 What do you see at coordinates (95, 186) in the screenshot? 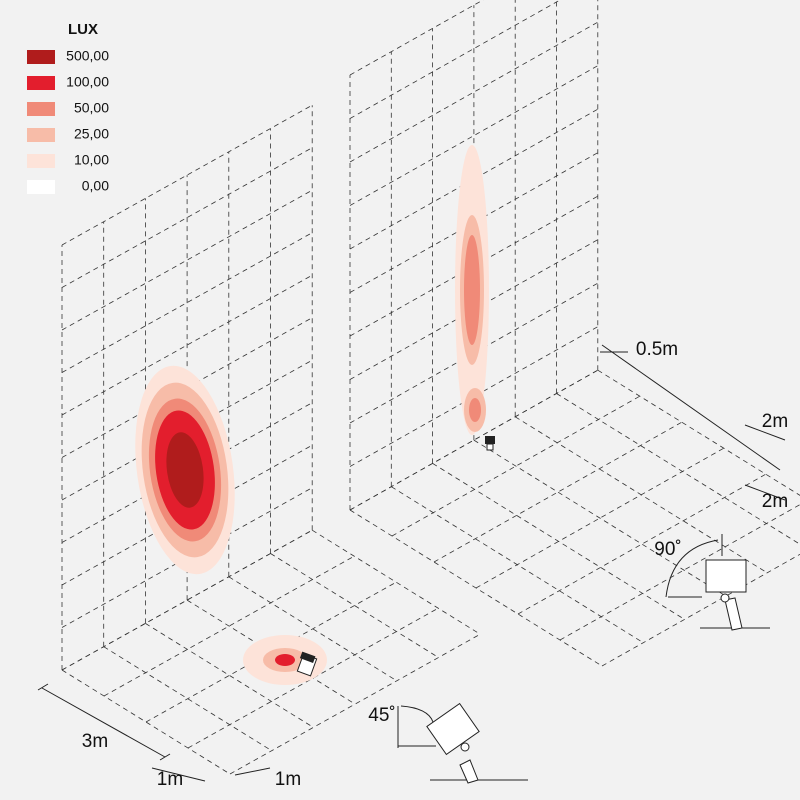
I see `legend-label: 0,00` at bounding box center [95, 186].